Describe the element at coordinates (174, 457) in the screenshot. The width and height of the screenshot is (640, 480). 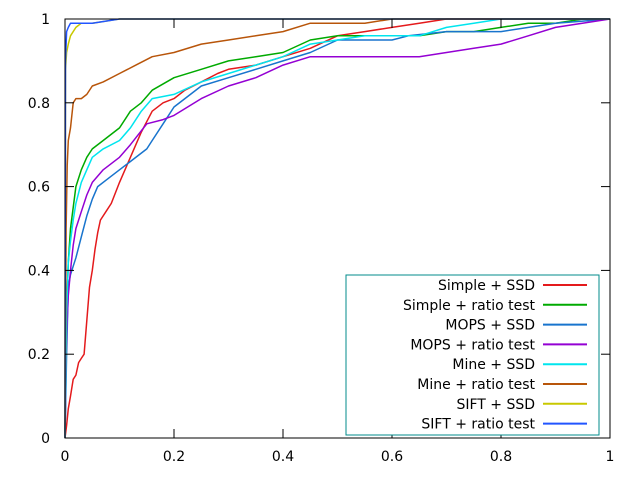
I see `x-tick-label-1: 0.2` at that location.